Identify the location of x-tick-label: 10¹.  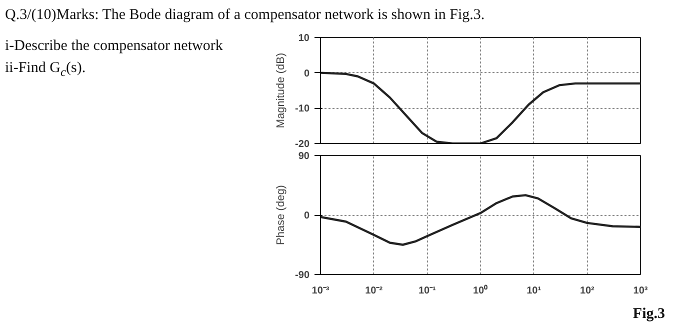
(534, 291).